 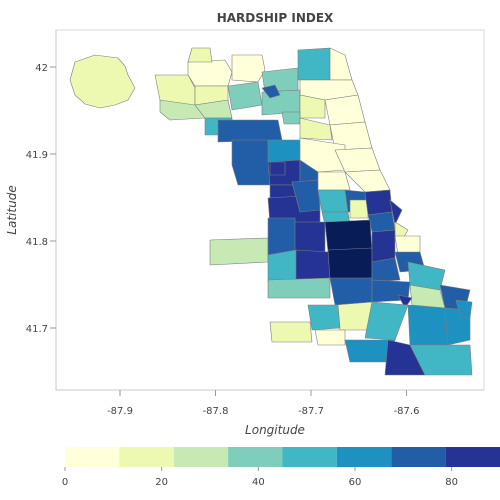 What do you see at coordinates (161, 482) in the screenshot?
I see `color-scale-tick-label: 20` at bounding box center [161, 482].